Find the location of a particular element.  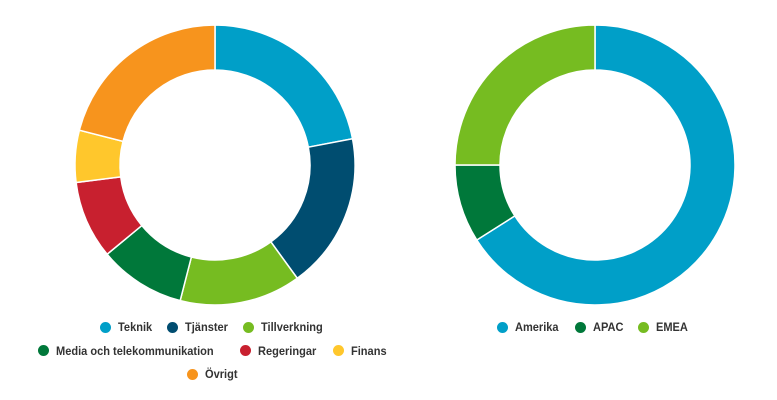

legend-item-emea: EMEA is located at coordinates (664, 327).